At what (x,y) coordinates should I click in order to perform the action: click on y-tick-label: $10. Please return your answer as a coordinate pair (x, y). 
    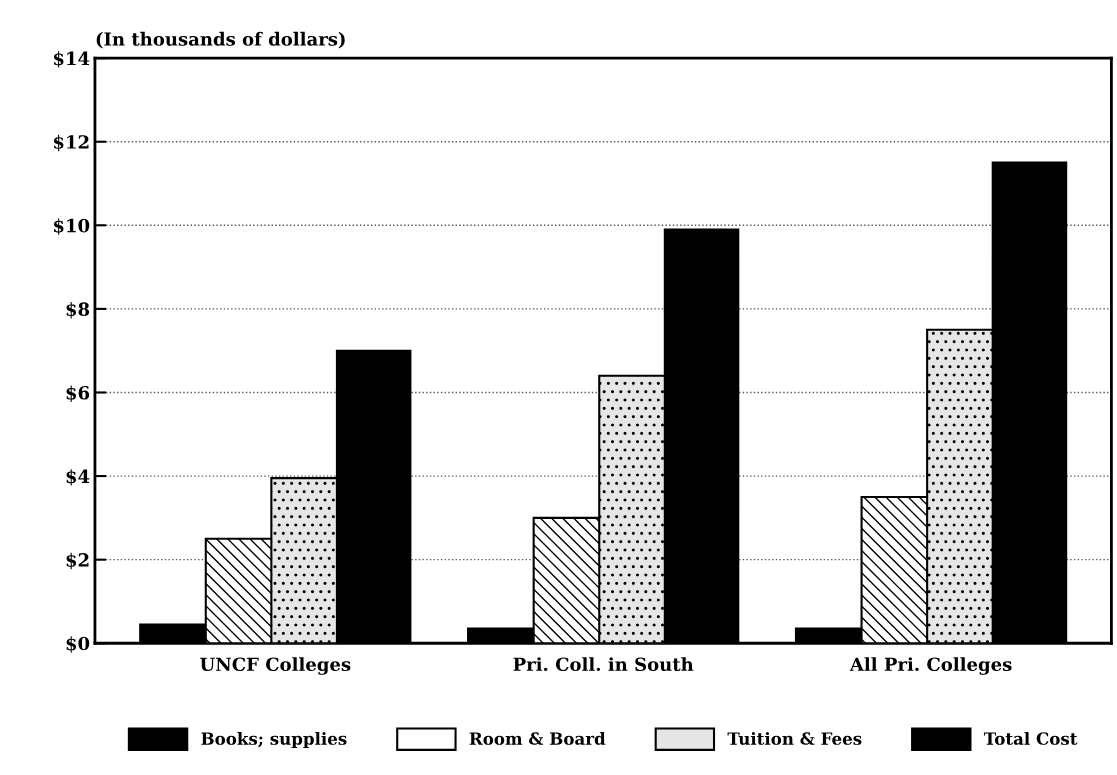
    Looking at the image, I should click on (72, 226).